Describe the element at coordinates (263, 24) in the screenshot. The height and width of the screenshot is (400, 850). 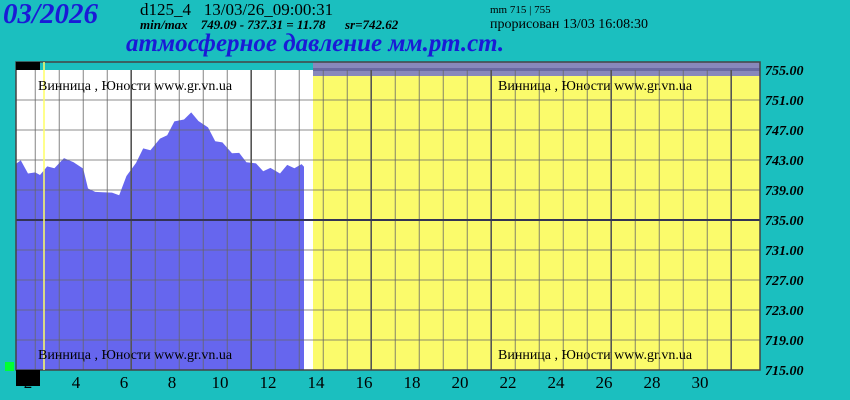
I see `minmax-expr: 749.09 - 737.31 = 11.78` at that location.